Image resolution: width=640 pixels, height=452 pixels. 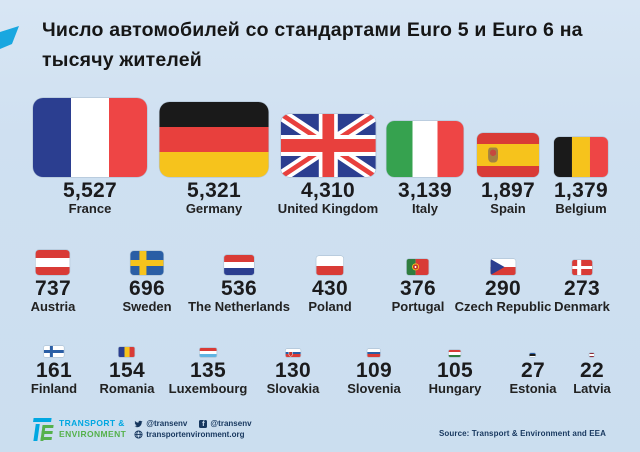 I want to click on country-value: 1,897, so click(x=508, y=190).